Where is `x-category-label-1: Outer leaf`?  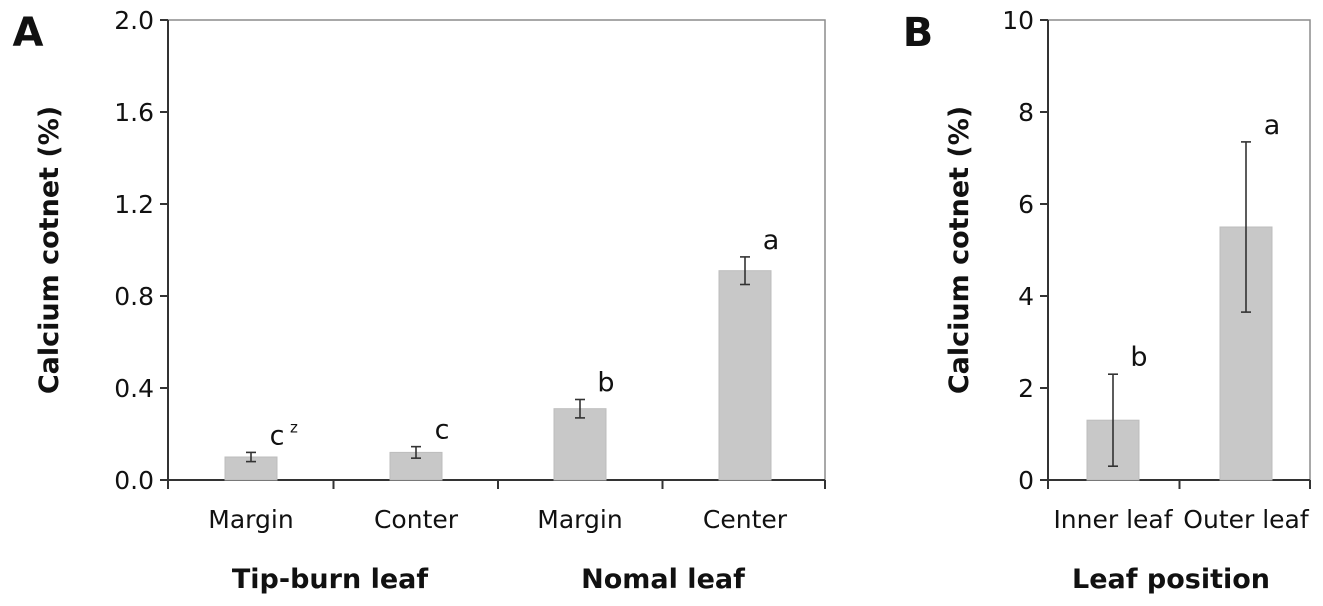 x-category-label-1: Outer leaf is located at coordinates (1246, 519).